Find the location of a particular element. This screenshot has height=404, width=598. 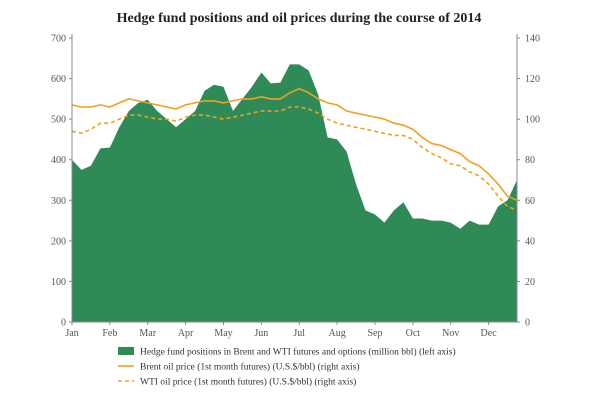

right-tick-label: 0 is located at coordinates (527, 323).